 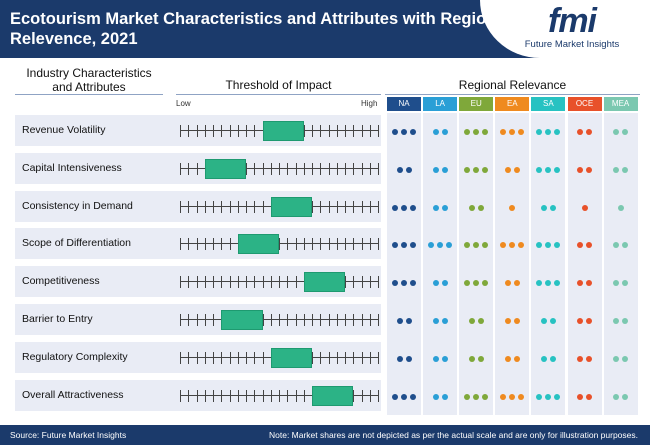 I want to click on region-dots-na, so click(x=404, y=283).